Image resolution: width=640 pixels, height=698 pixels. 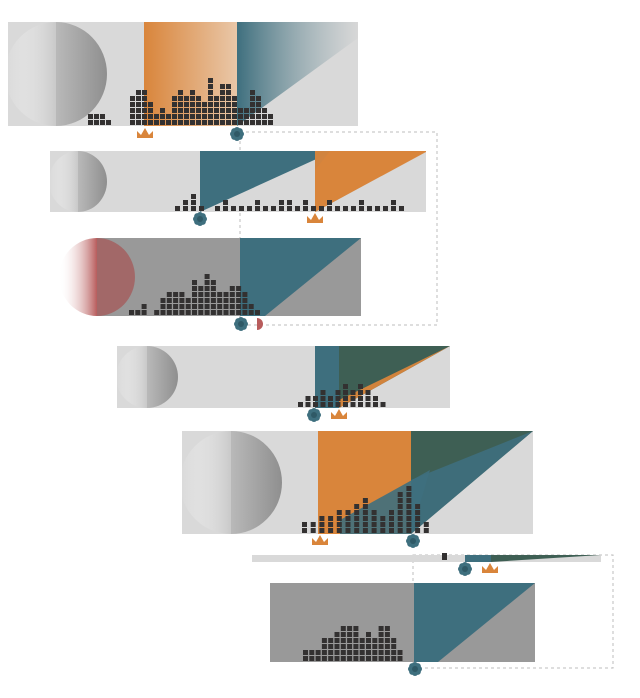 I want to click on green-wedge, so click(x=546, y=558).